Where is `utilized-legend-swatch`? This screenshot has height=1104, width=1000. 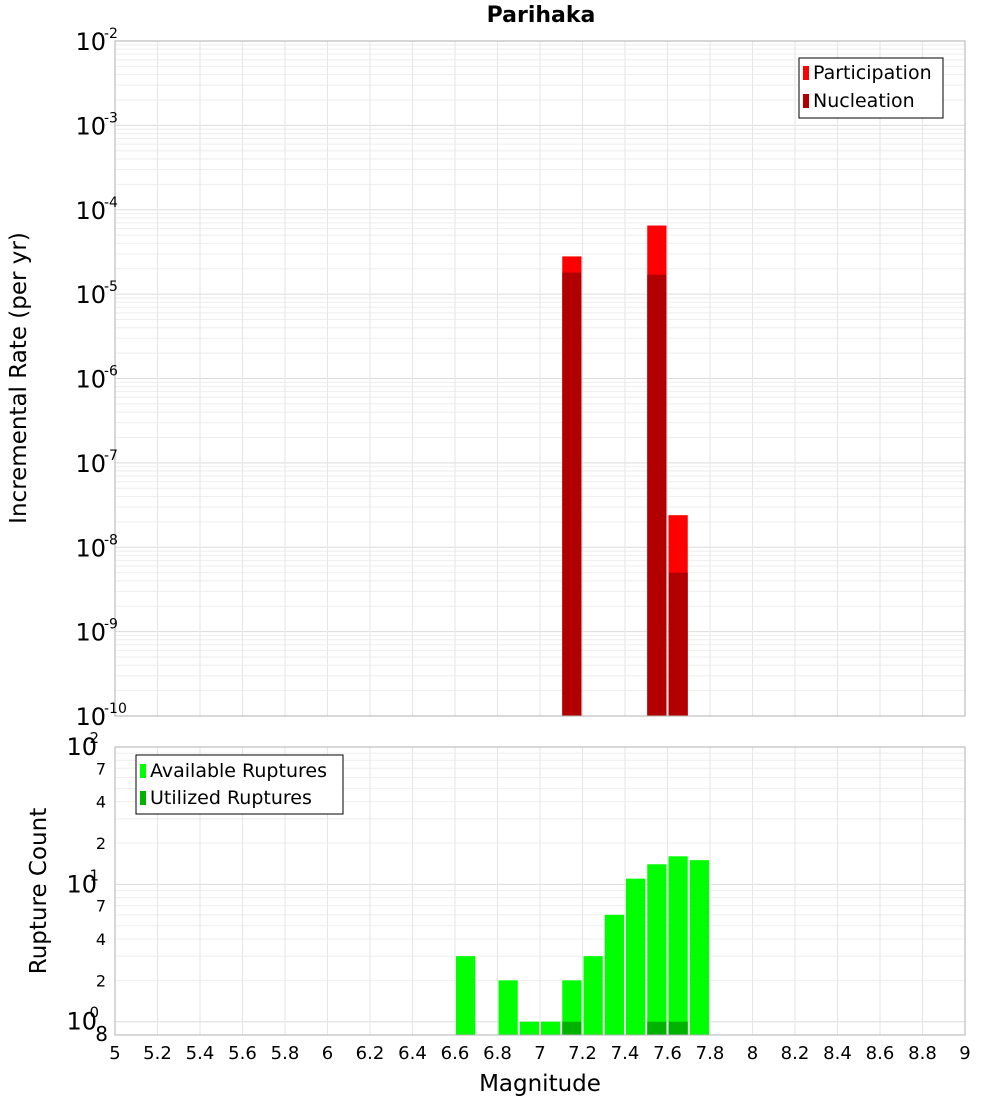
utilized-legend-swatch is located at coordinates (143, 798).